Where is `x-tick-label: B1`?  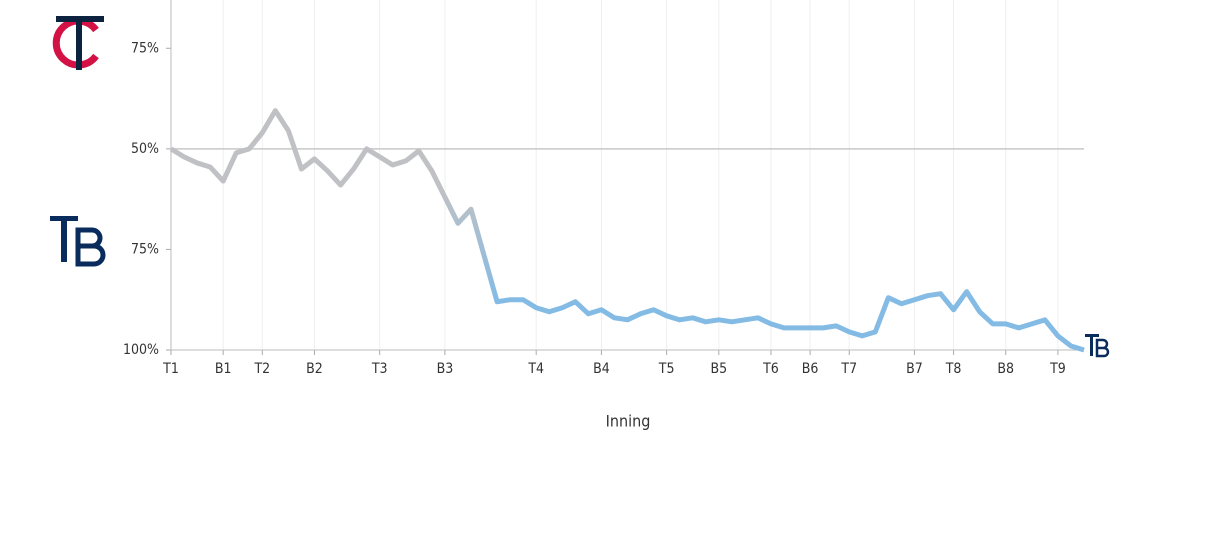
x-tick-label: B1 is located at coordinates (223, 369).